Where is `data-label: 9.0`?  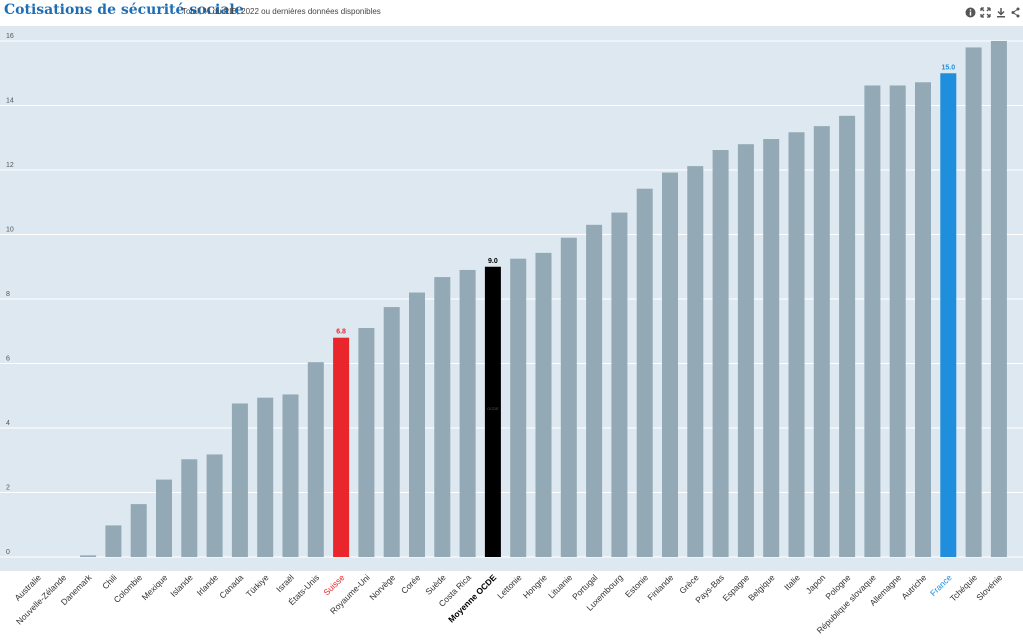 data-label: 9.0 is located at coordinates (493, 261).